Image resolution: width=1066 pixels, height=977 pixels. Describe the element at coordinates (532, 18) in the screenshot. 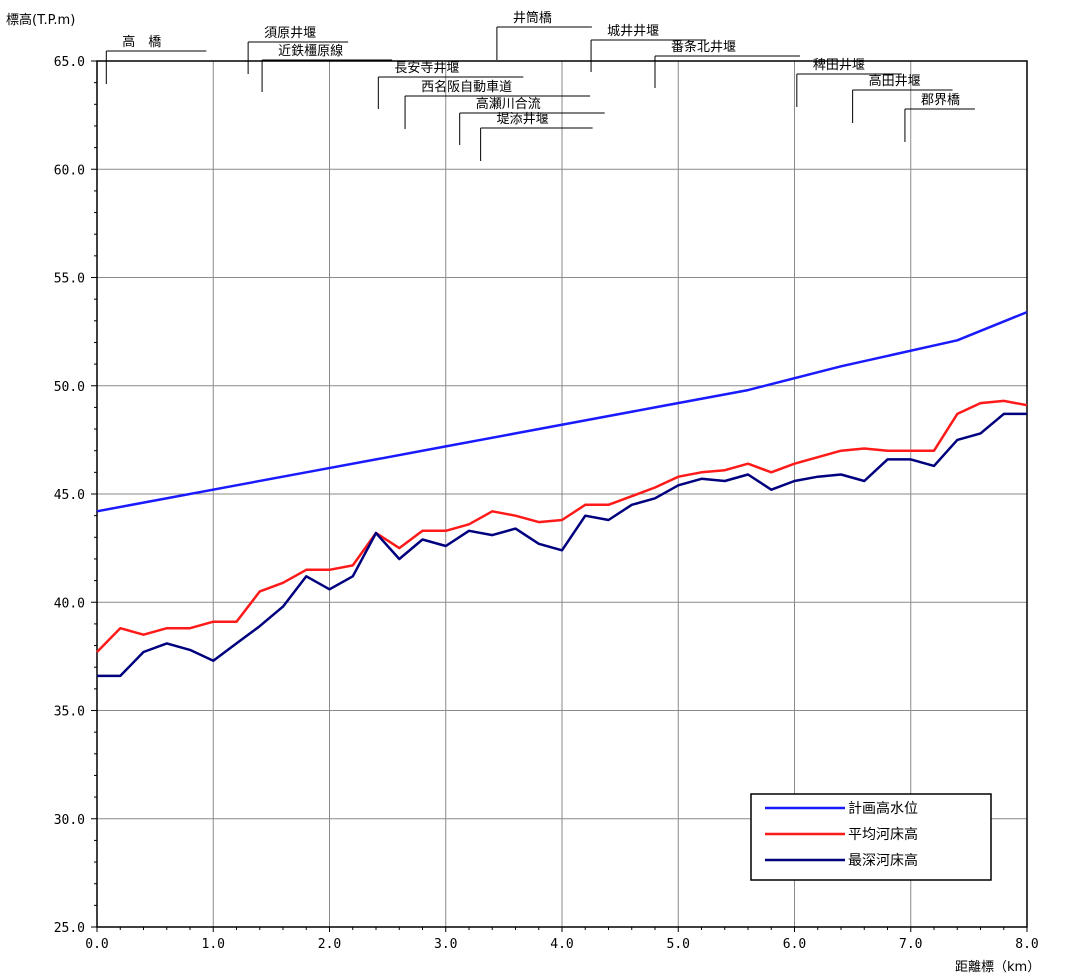

I see `annotation-label: 井筒橋` at that location.